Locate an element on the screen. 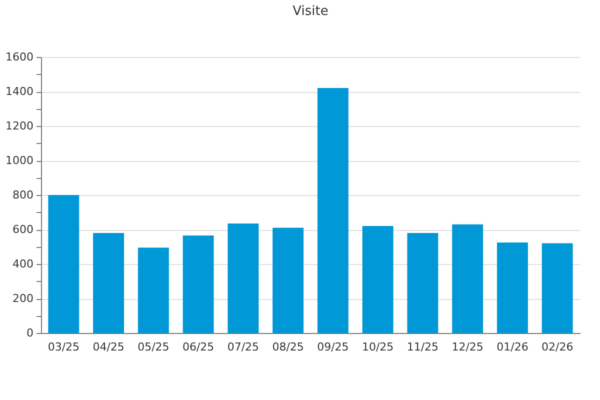 Image resolution: width=600 pixels, height=400 pixels. chart-title: Visite is located at coordinates (310, 11).